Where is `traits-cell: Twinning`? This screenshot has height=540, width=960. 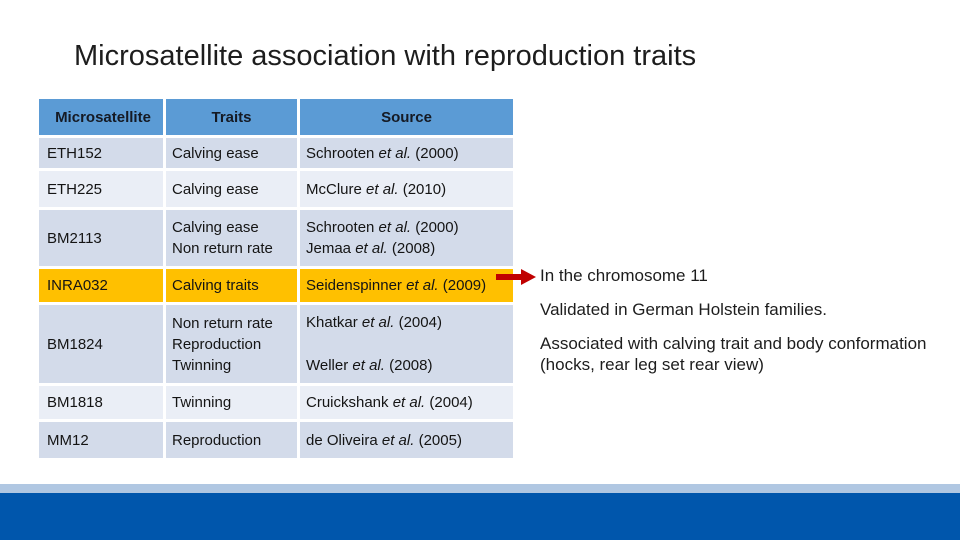
traits-cell: Twinning is located at coordinates (231, 402).